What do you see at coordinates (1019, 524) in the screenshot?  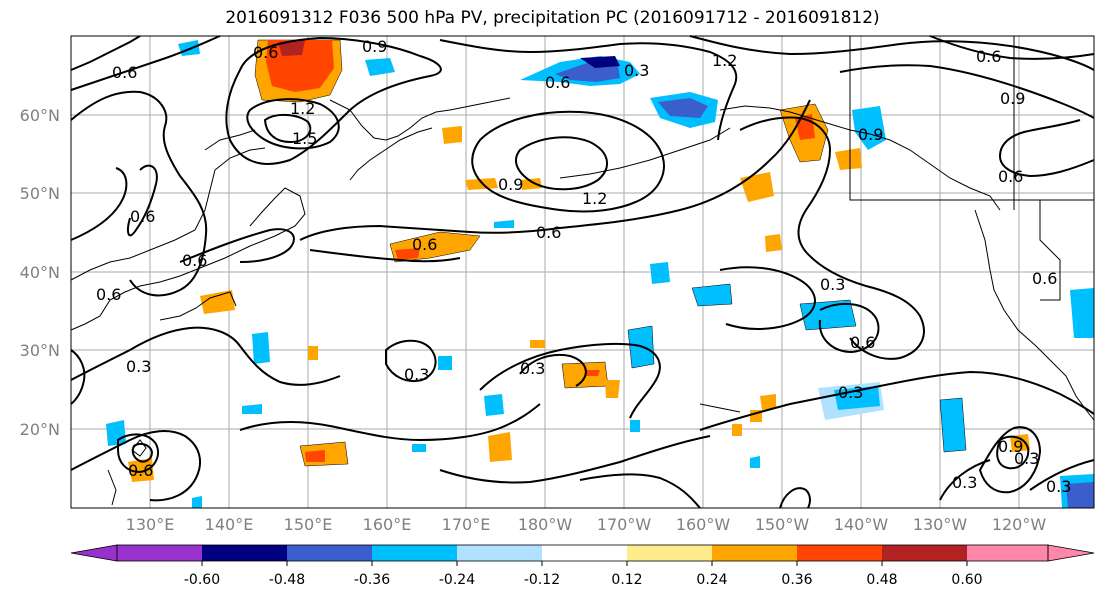 I see `lon-label: 120°W` at bounding box center [1019, 524].